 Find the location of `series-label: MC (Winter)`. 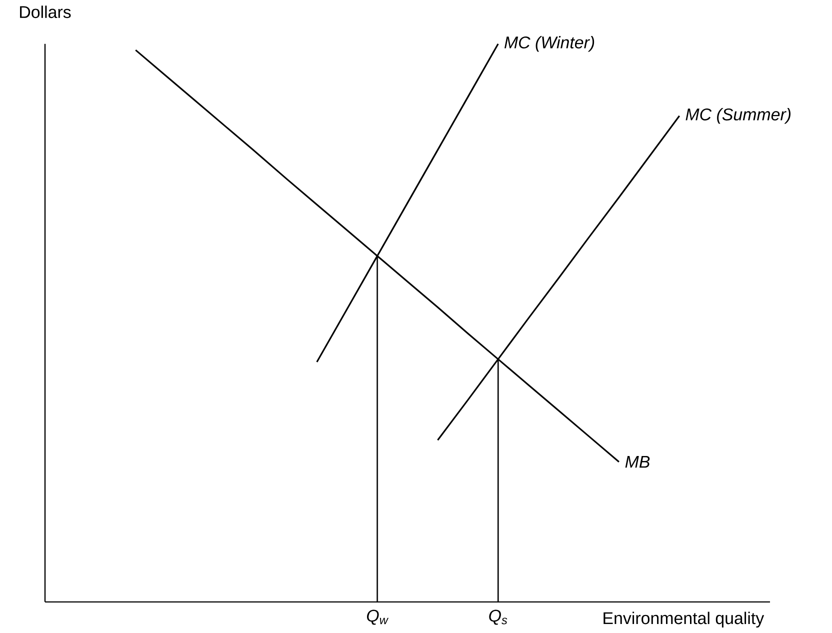

series-label: MC (Winter) is located at coordinates (549, 44).